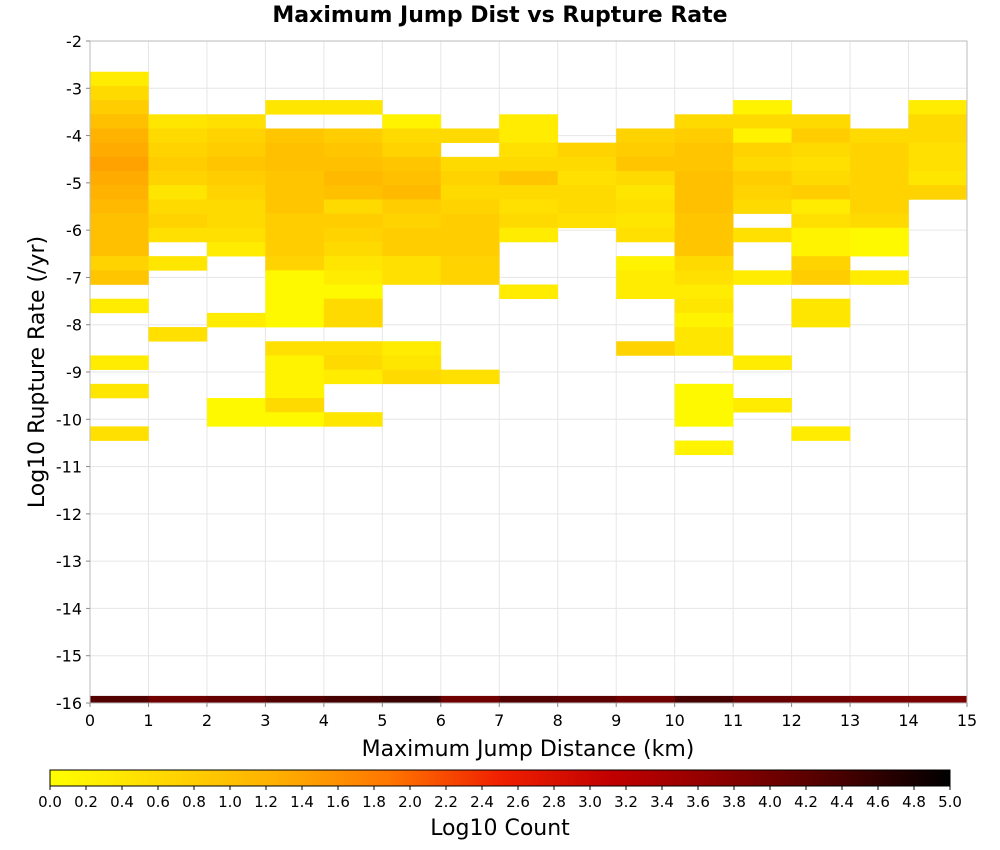  I want to click on x-tick-label: 5, so click(382, 720).